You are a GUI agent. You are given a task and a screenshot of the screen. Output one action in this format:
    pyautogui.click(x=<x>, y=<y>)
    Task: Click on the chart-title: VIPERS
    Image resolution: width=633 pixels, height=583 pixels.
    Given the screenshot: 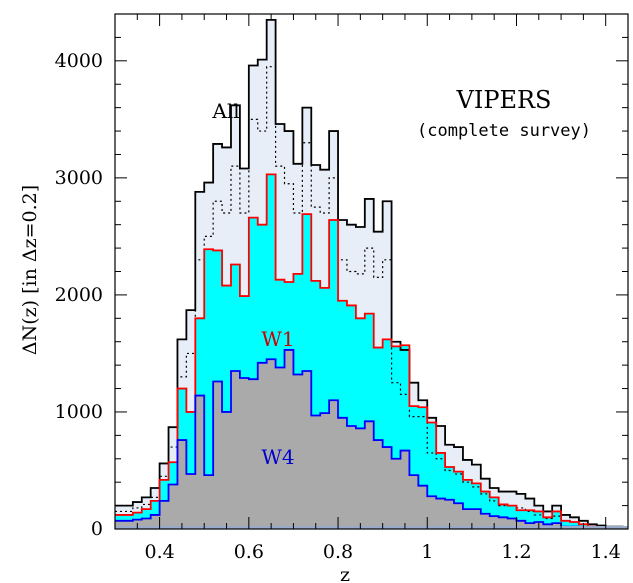 What is the action you would take?
    pyautogui.click(x=504, y=100)
    